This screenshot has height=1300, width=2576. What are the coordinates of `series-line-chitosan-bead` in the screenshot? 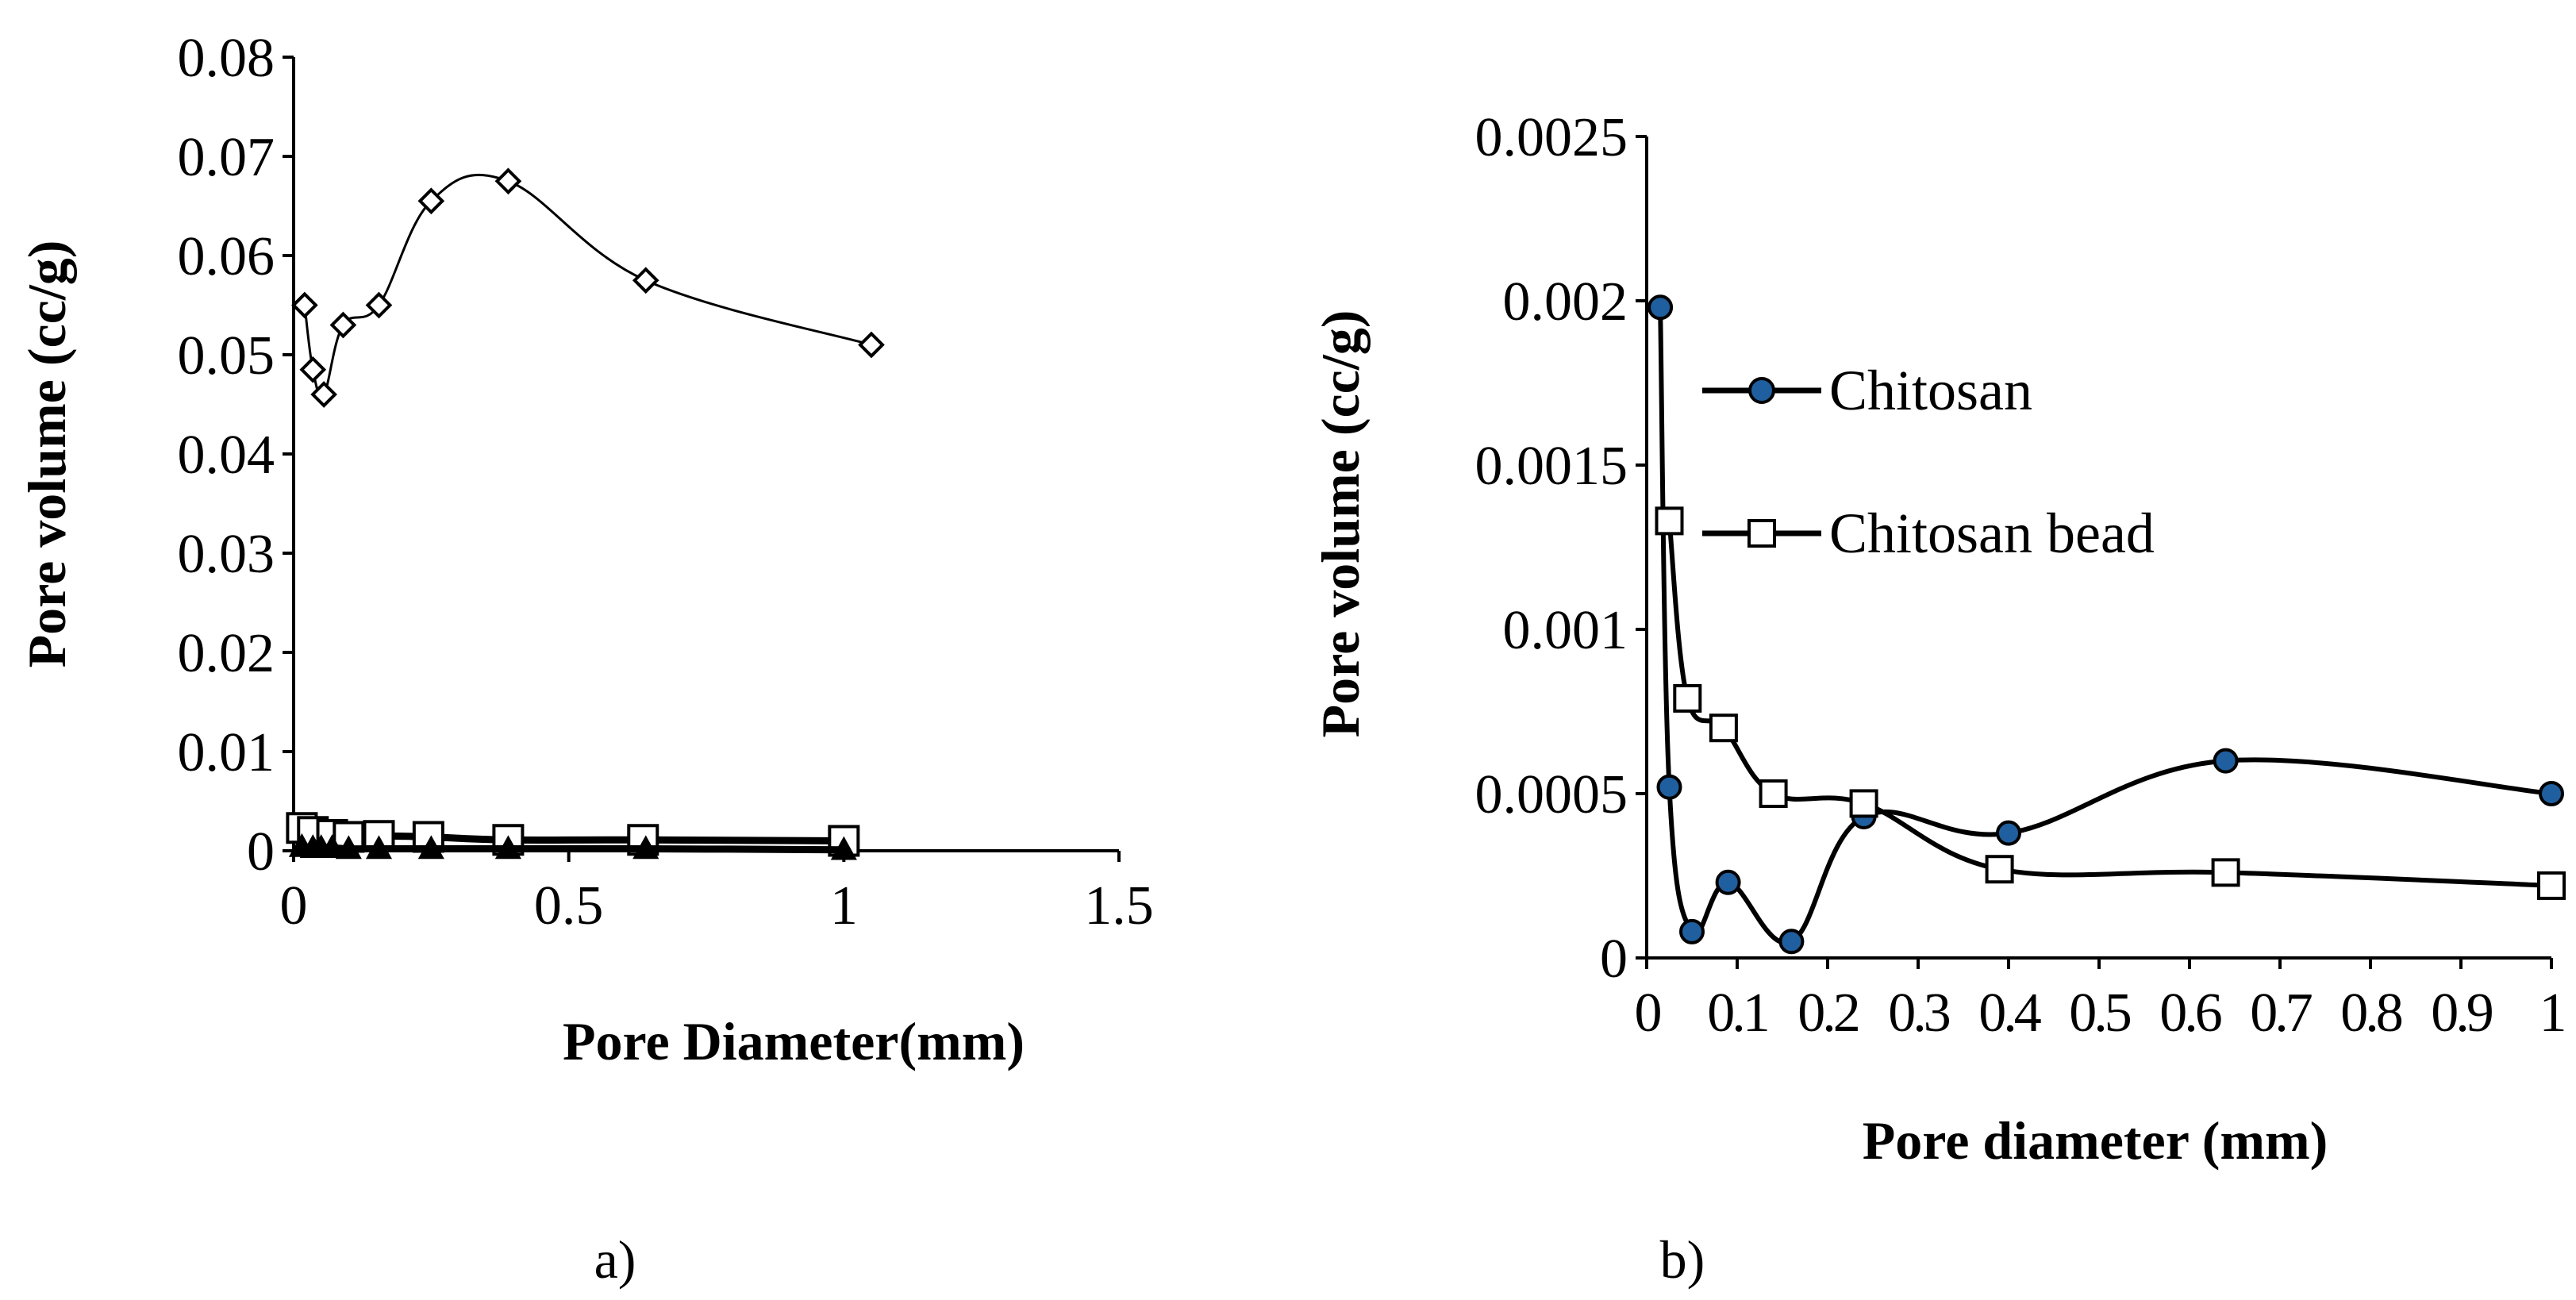 It's located at (2109, 704).